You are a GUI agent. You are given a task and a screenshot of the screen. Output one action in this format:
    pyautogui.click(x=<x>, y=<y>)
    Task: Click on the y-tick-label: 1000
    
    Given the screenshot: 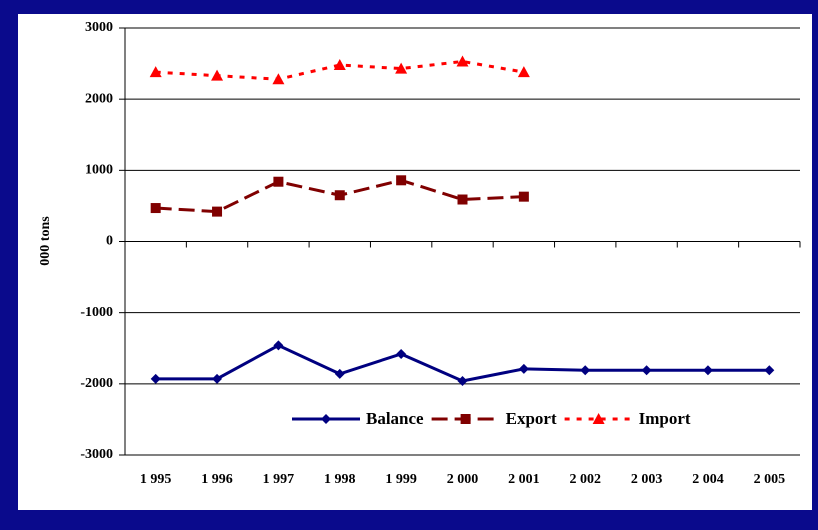 What is the action you would take?
    pyautogui.click(x=99, y=170)
    